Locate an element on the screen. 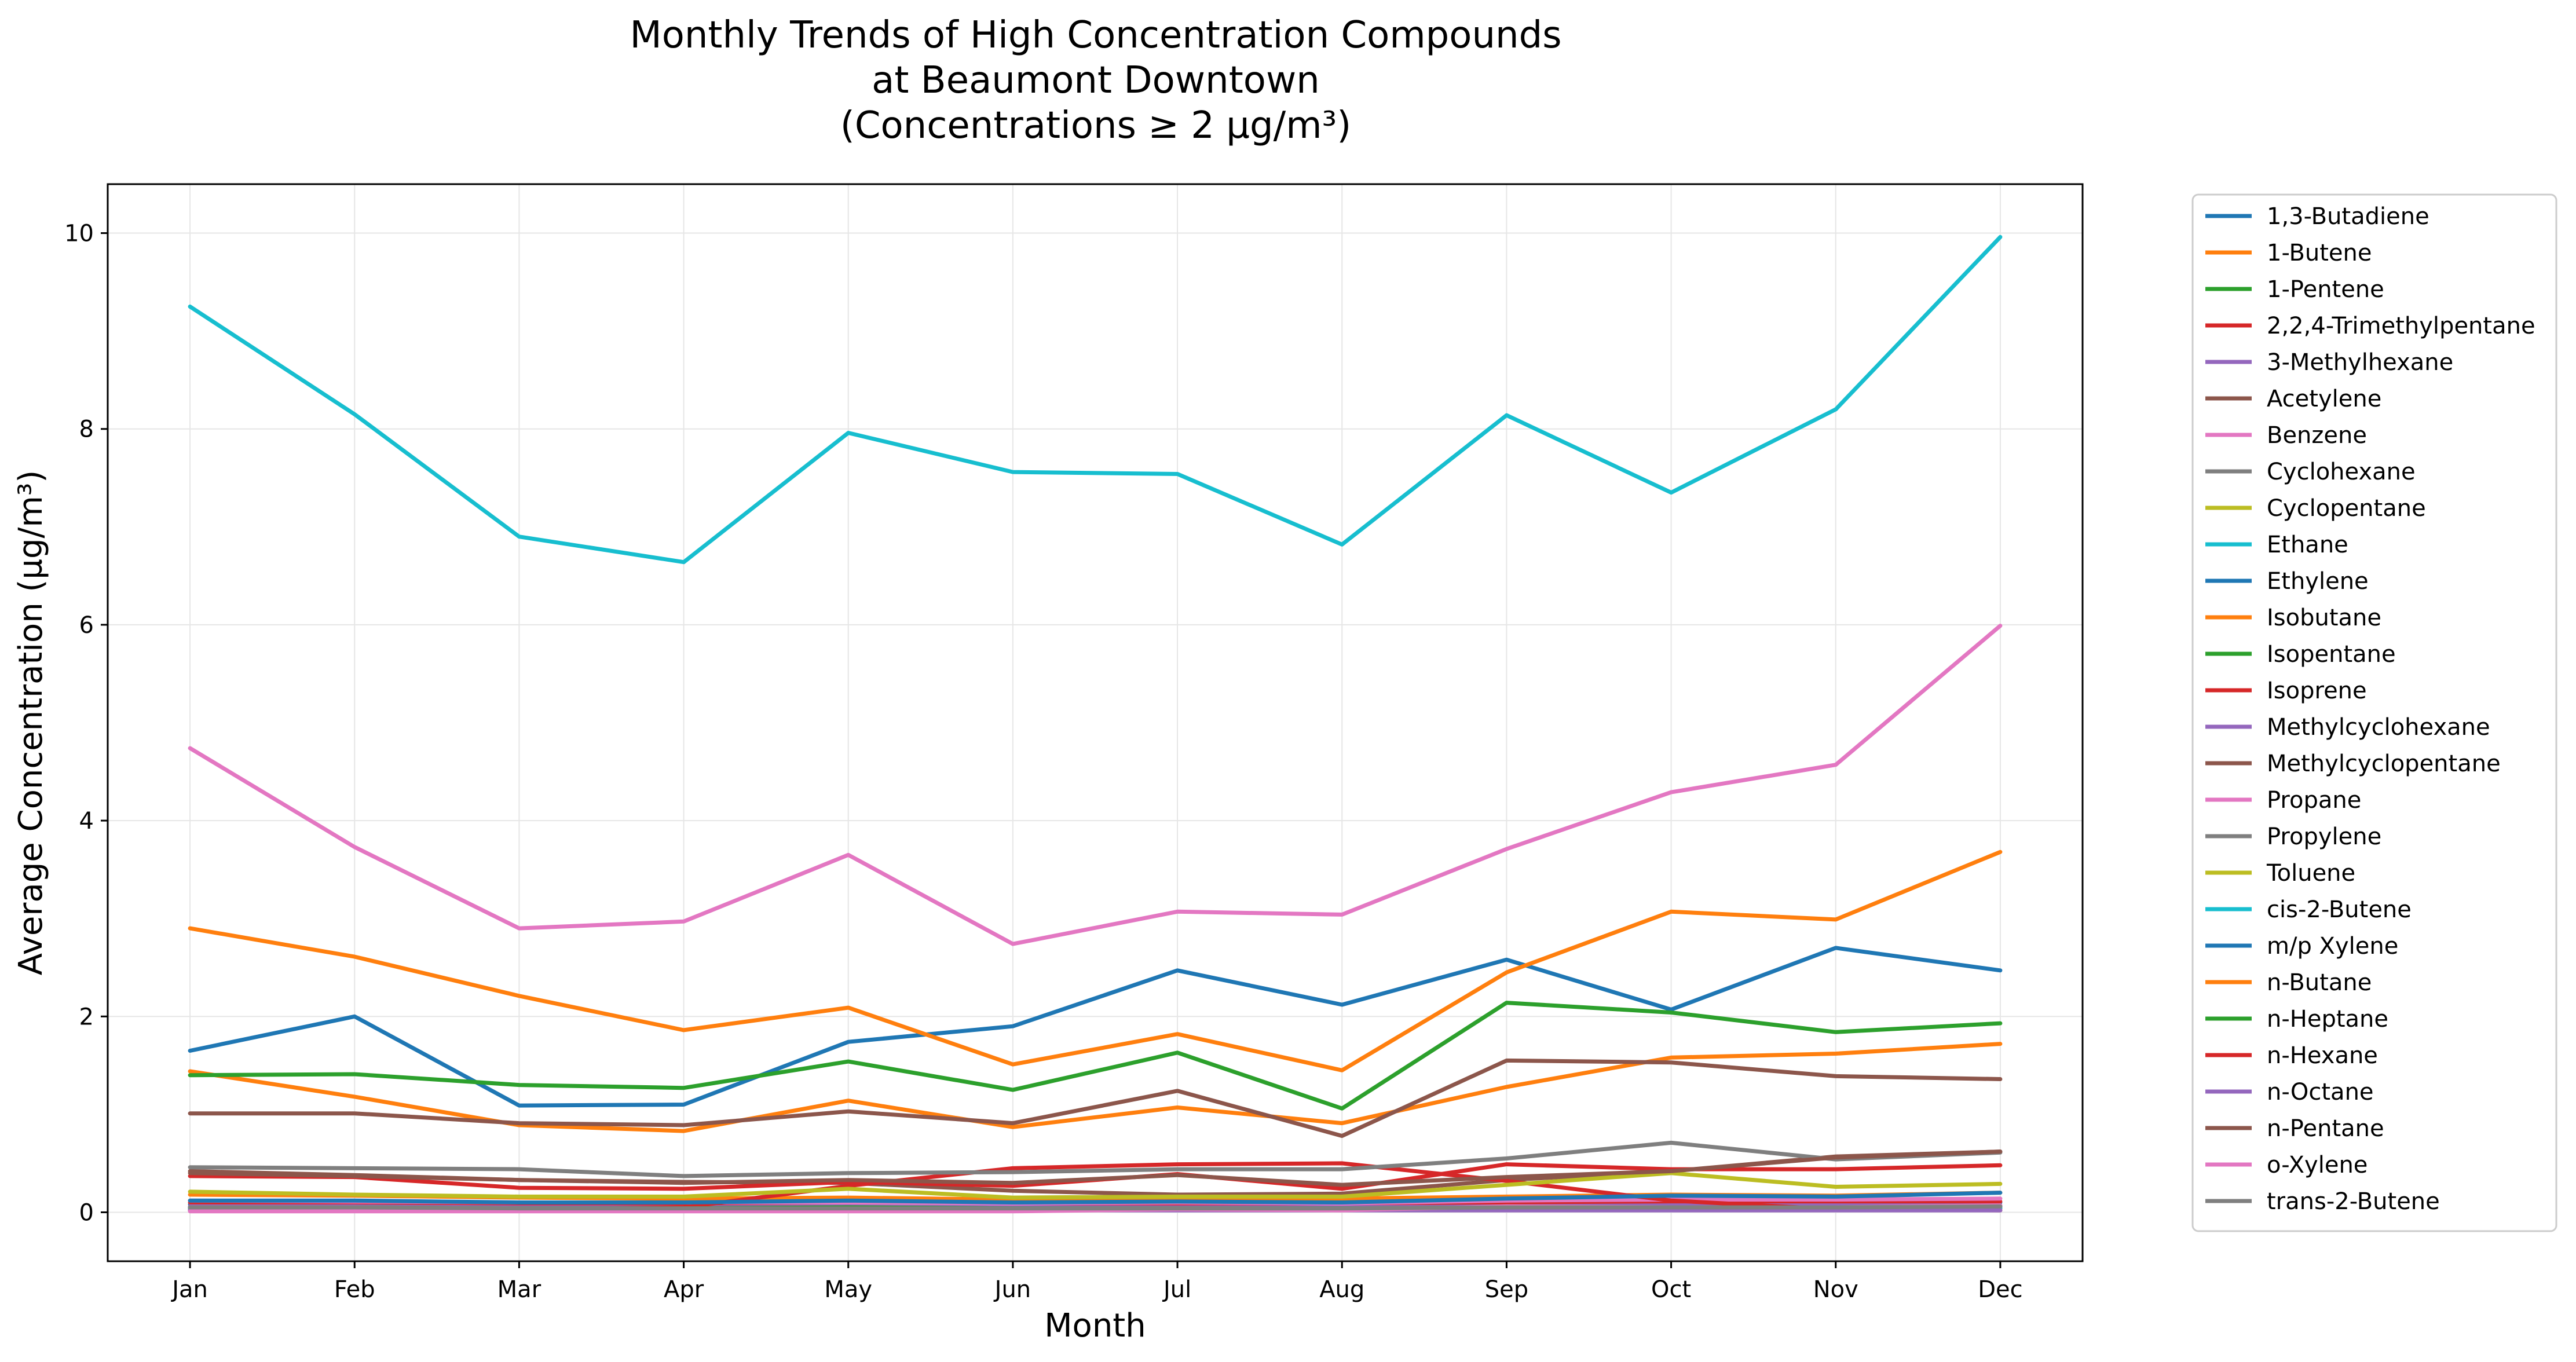 This screenshot has width=2576, height=1362. legend-entry: n-Hexane is located at coordinates (2322, 1055).